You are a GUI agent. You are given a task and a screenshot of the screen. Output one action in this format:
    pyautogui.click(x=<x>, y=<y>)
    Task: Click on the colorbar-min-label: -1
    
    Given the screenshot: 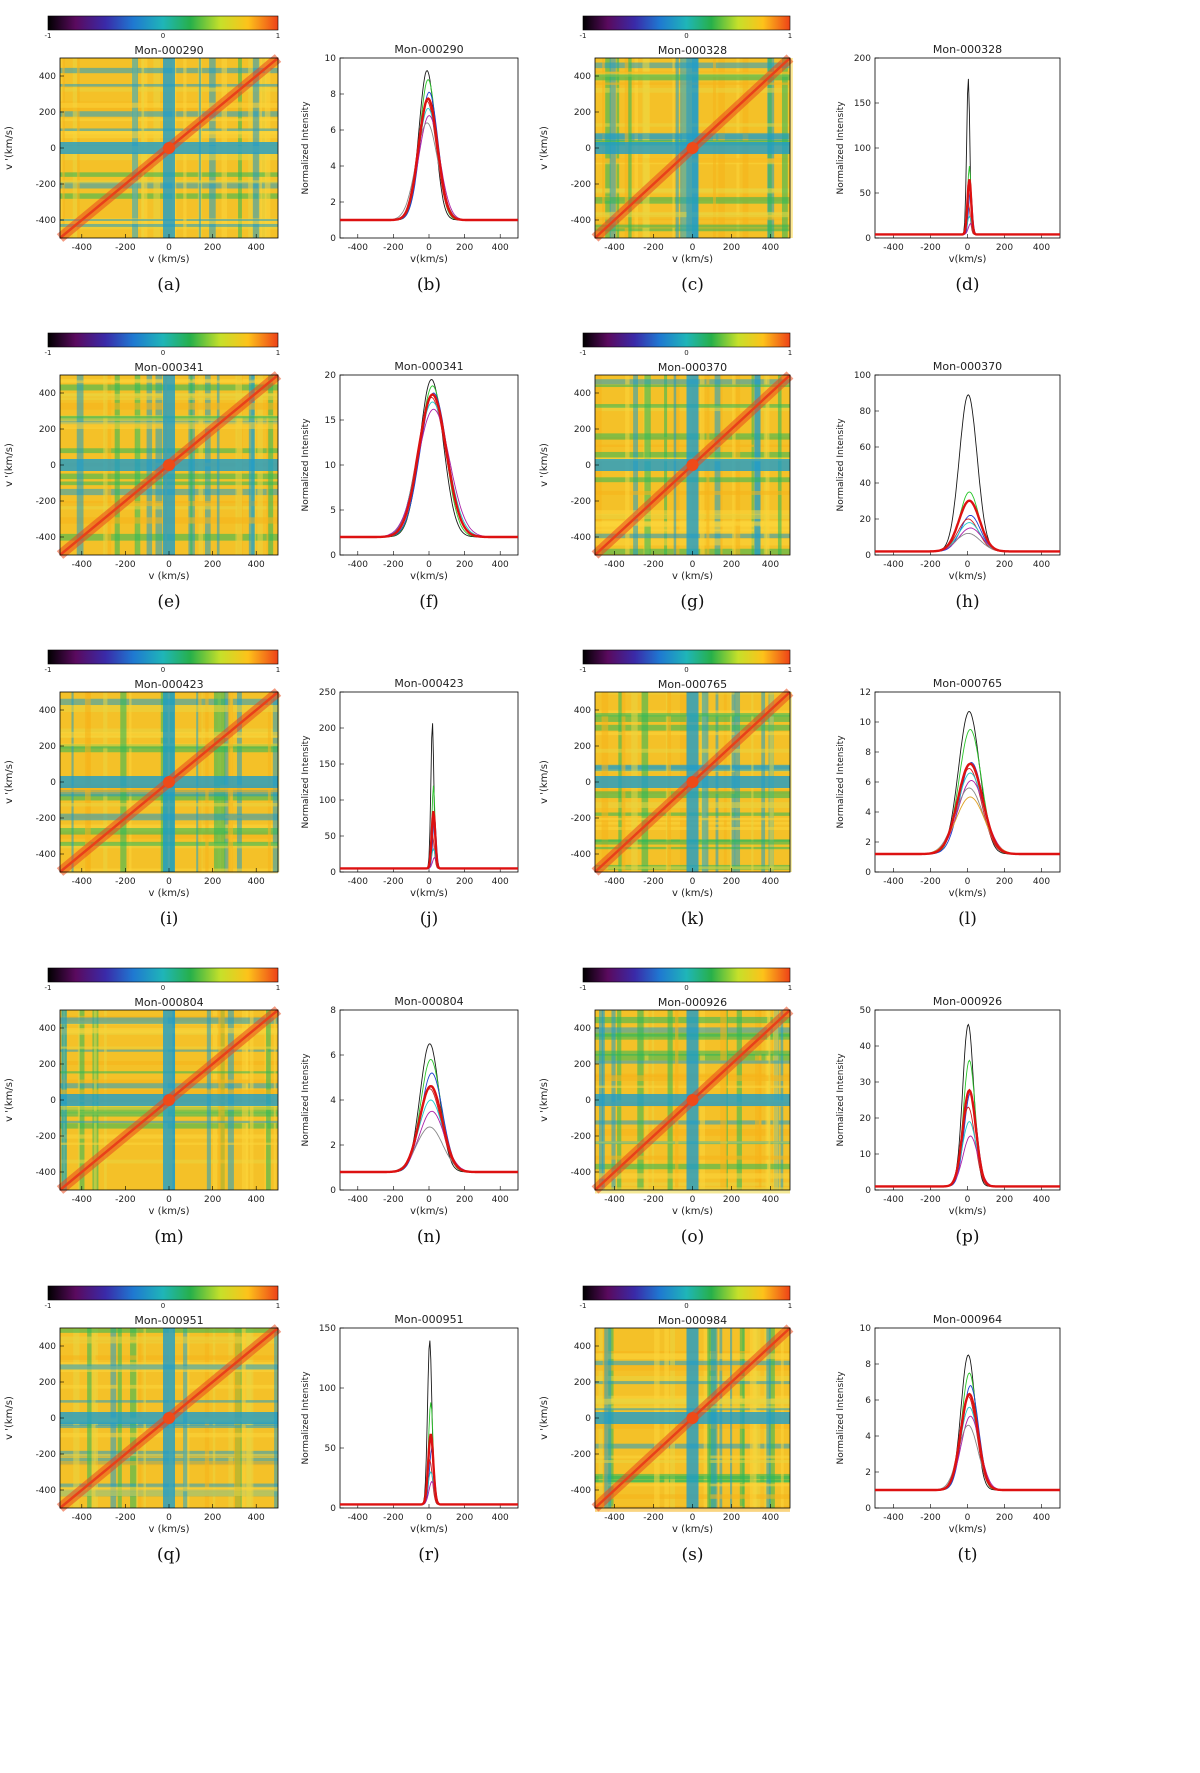 What is the action you would take?
    pyautogui.click(x=48, y=1306)
    